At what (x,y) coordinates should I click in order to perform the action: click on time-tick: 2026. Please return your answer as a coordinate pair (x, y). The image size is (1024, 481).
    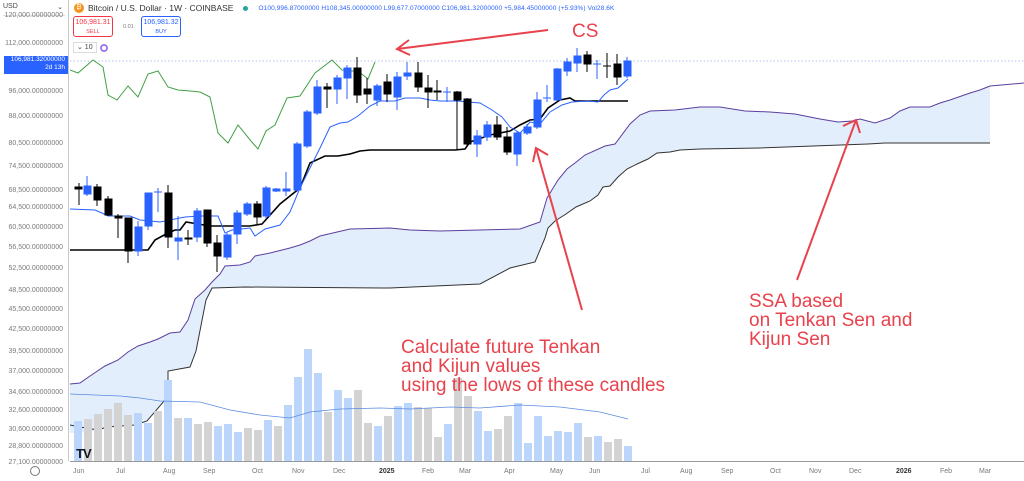
    Looking at the image, I should click on (904, 471).